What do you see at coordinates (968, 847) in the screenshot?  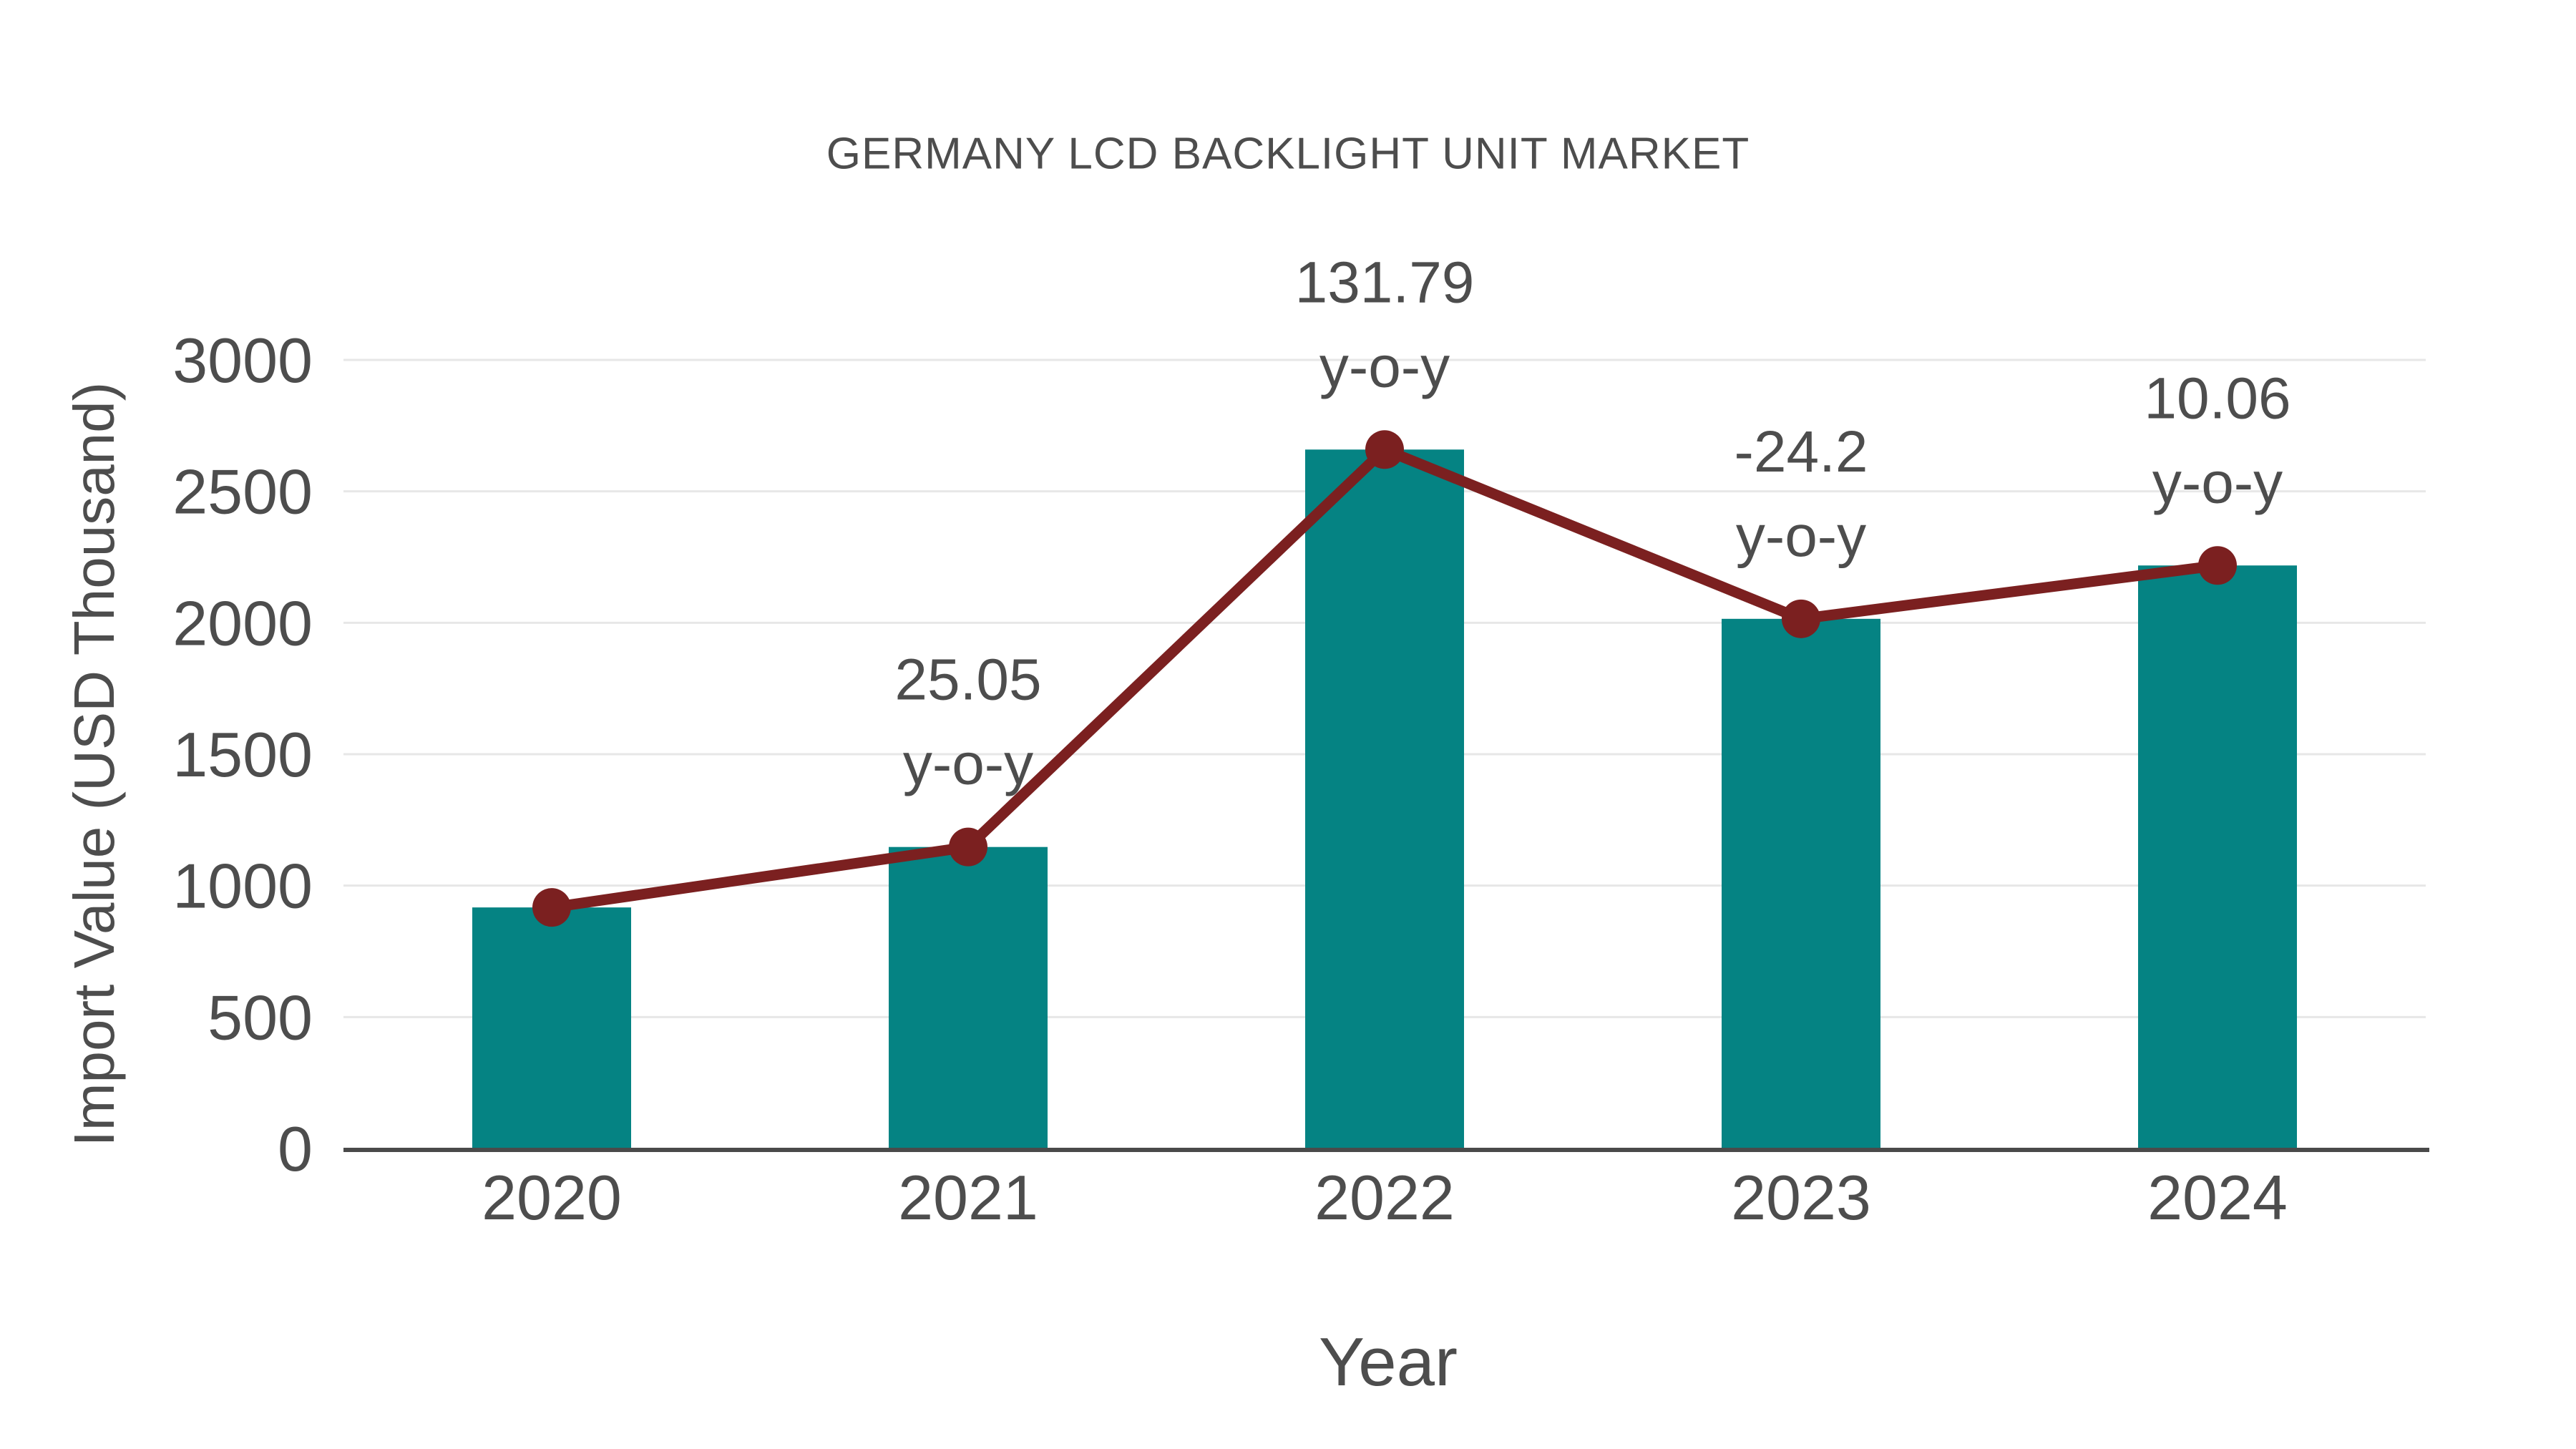 I see `data-point-2021` at bounding box center [968, 847].